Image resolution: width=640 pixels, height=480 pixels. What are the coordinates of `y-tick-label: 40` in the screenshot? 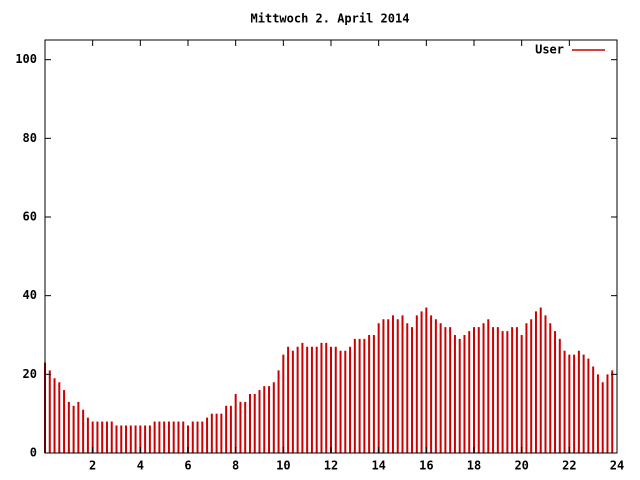 It's located at (30, 295).